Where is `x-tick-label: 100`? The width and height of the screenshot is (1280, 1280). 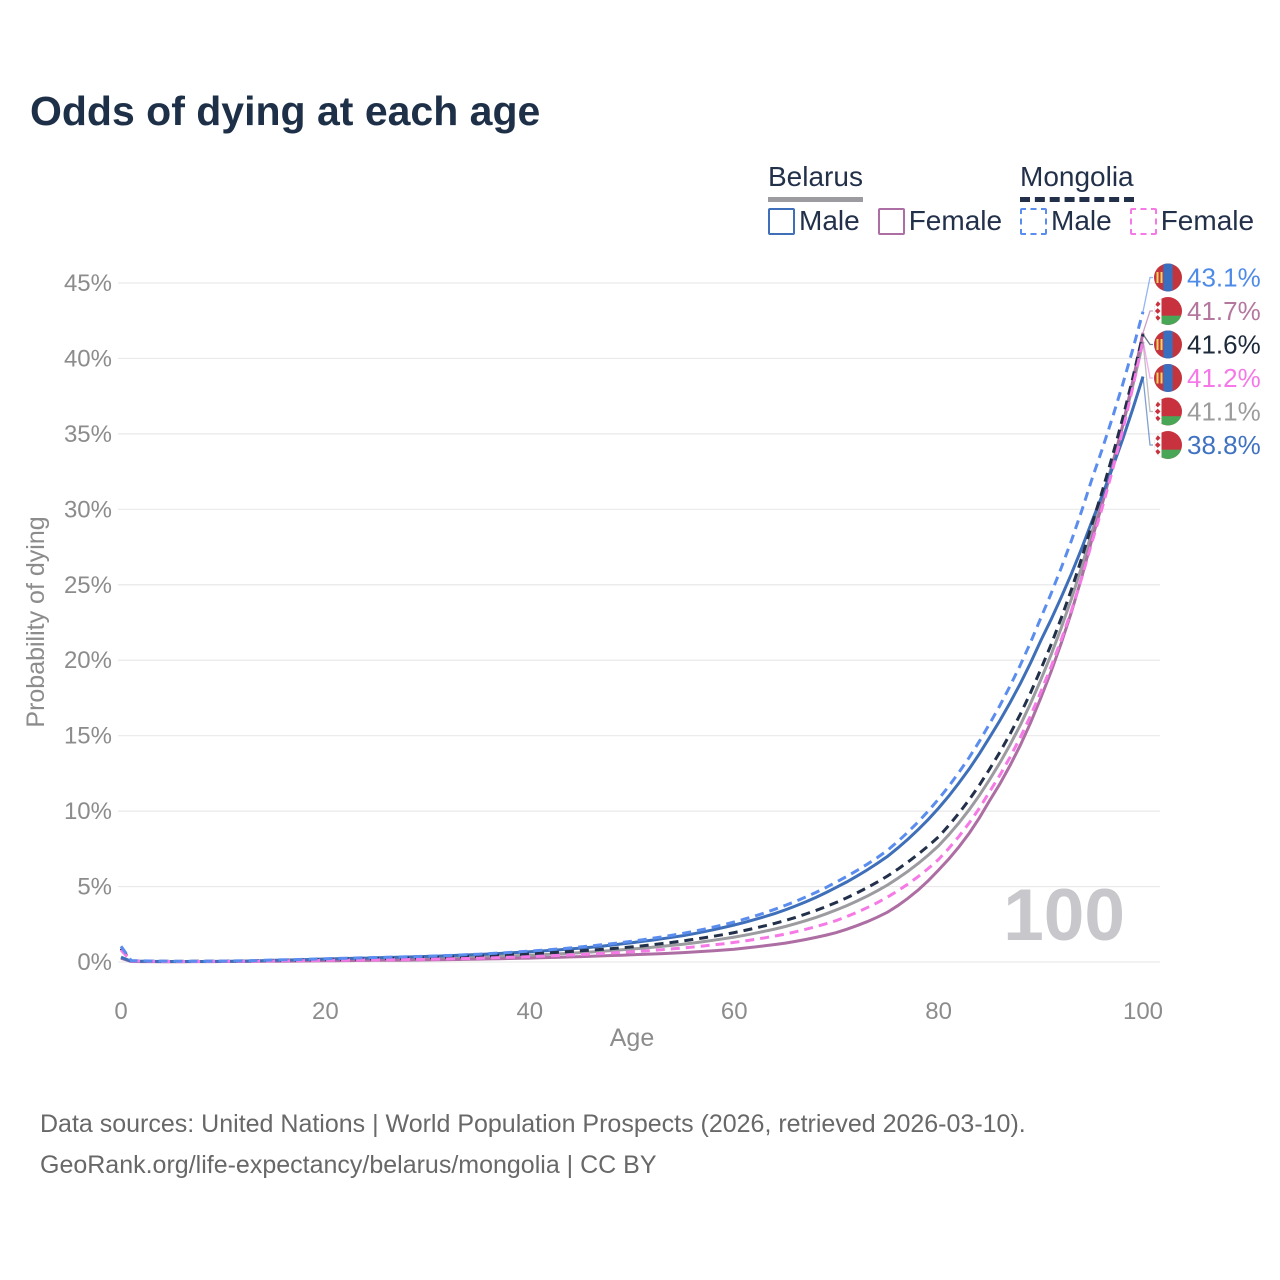 x-tick-label: 100 is located at coordinates (1143, 1011).